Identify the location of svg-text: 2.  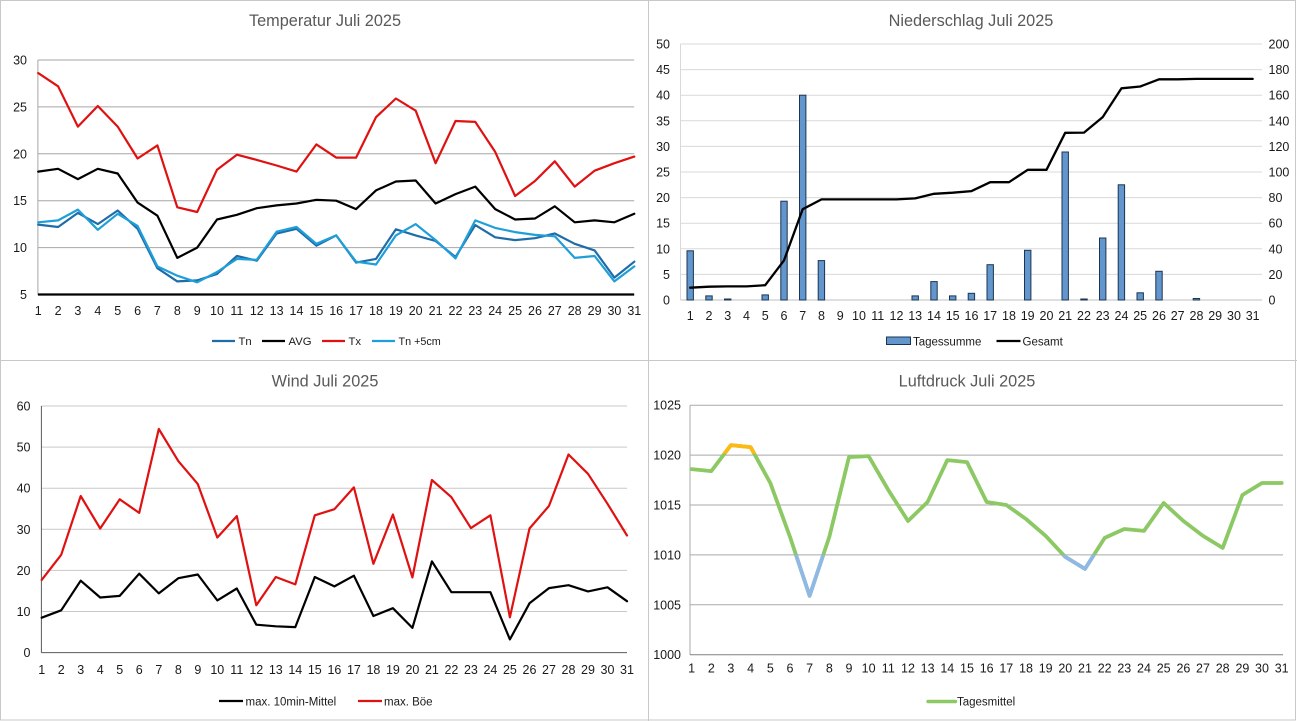
(61, 670).